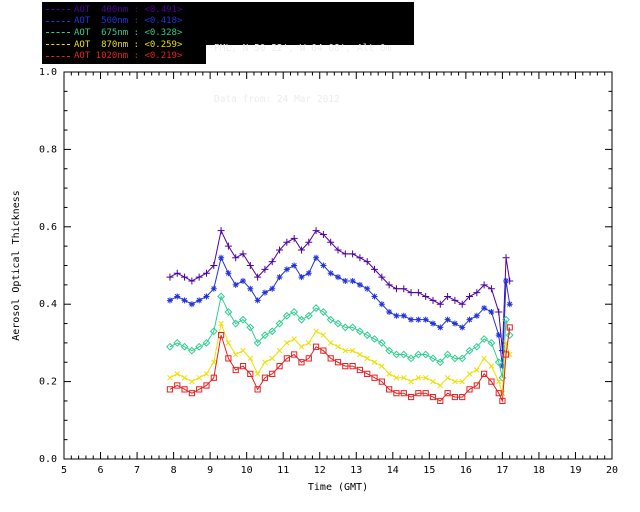  What do you see at coordinates (128, 32) in the screenshot?
I see `legend-label: AOT 675nm : <0.328>` at bounding box center [128, 32].